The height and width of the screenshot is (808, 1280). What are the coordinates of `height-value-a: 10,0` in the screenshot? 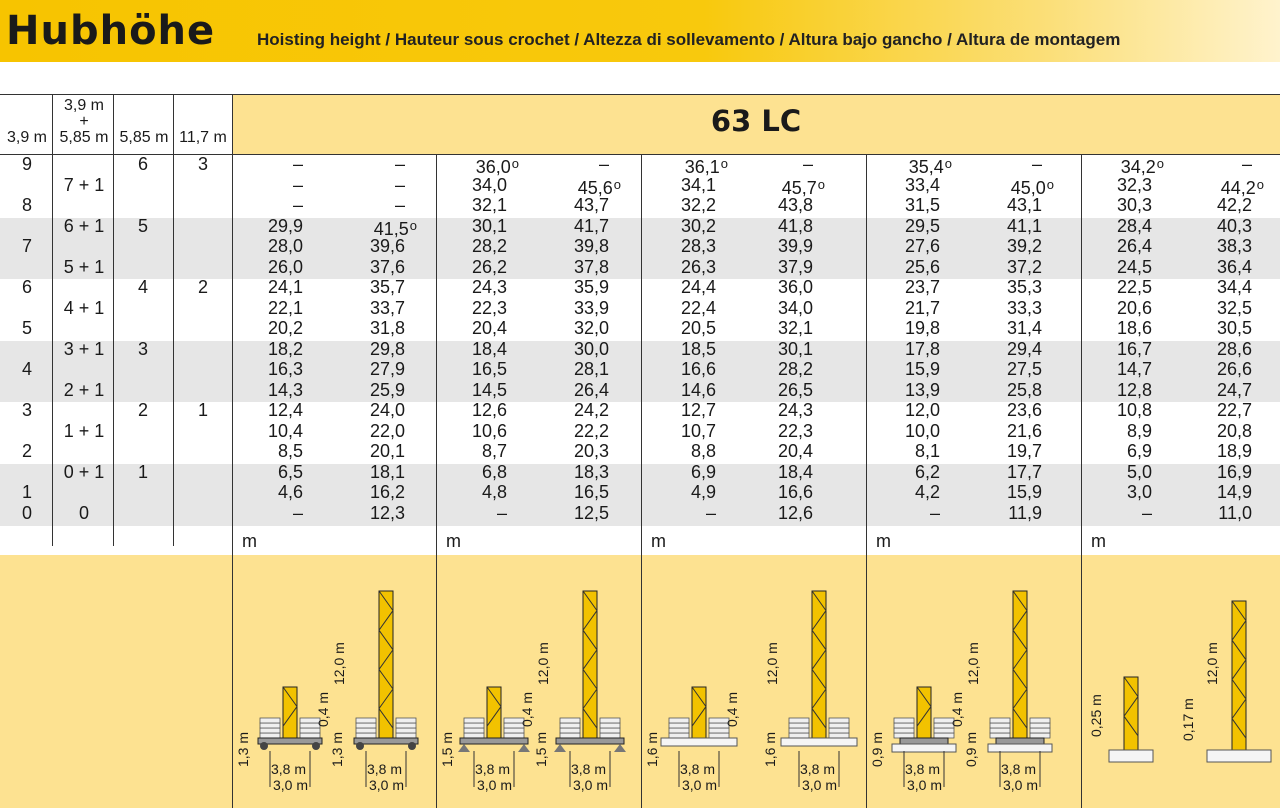 It's located at (922, 430).